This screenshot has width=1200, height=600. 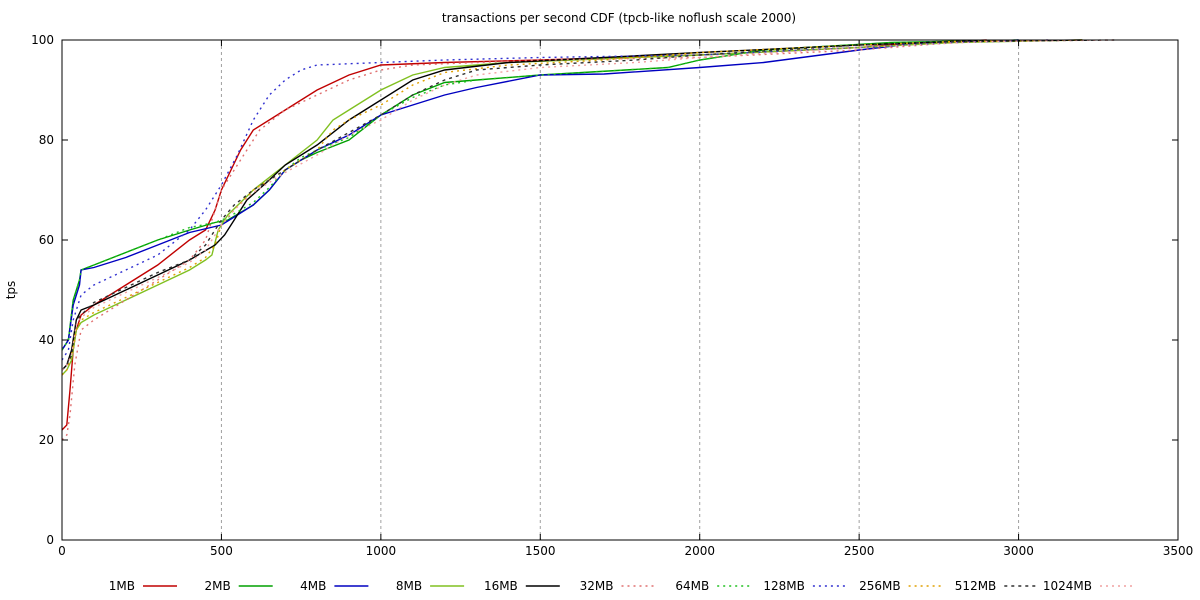 I want to click on legend-label: 4MB, so click(x=313, y=586).